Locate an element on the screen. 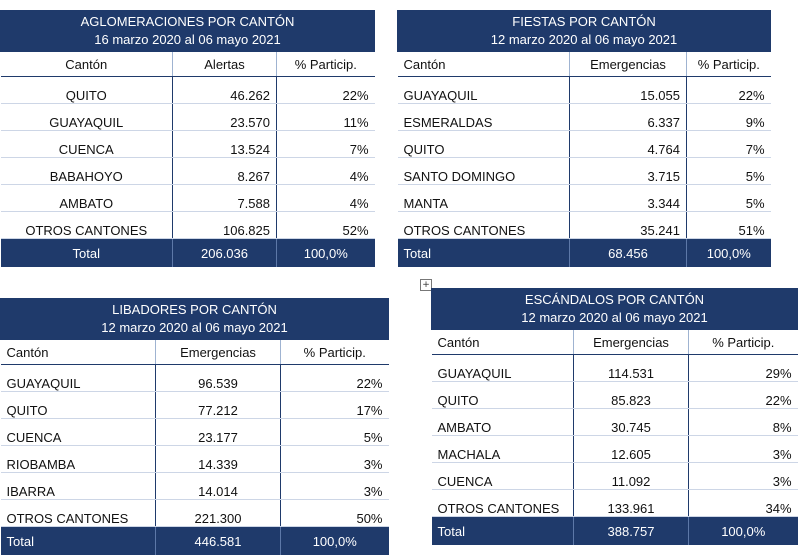 The width and height of the screenshot is (800, 557). value-cell: 133.961 is located at coordinates (631, 503).